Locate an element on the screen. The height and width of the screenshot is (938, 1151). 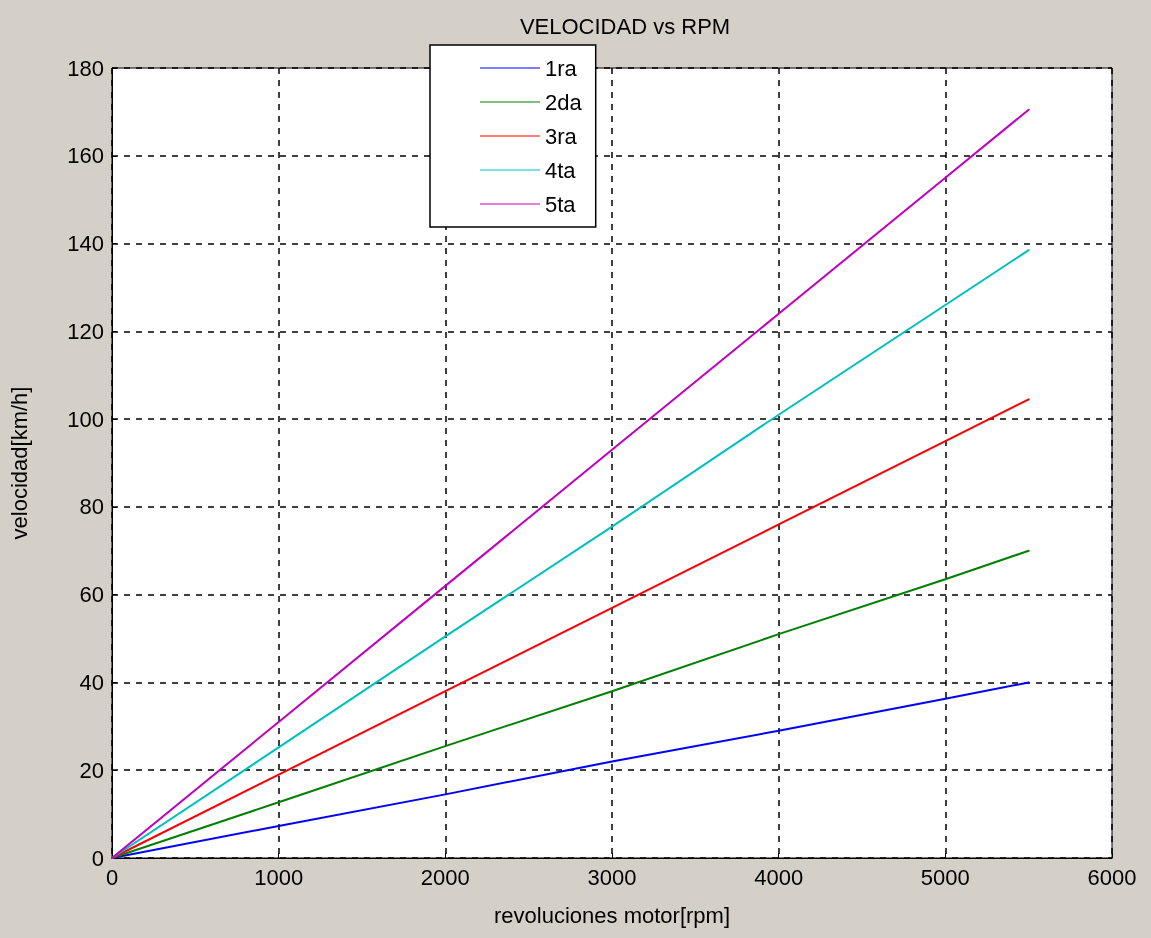
x-tick-label: 1000 is located at coordinates (279, 877).